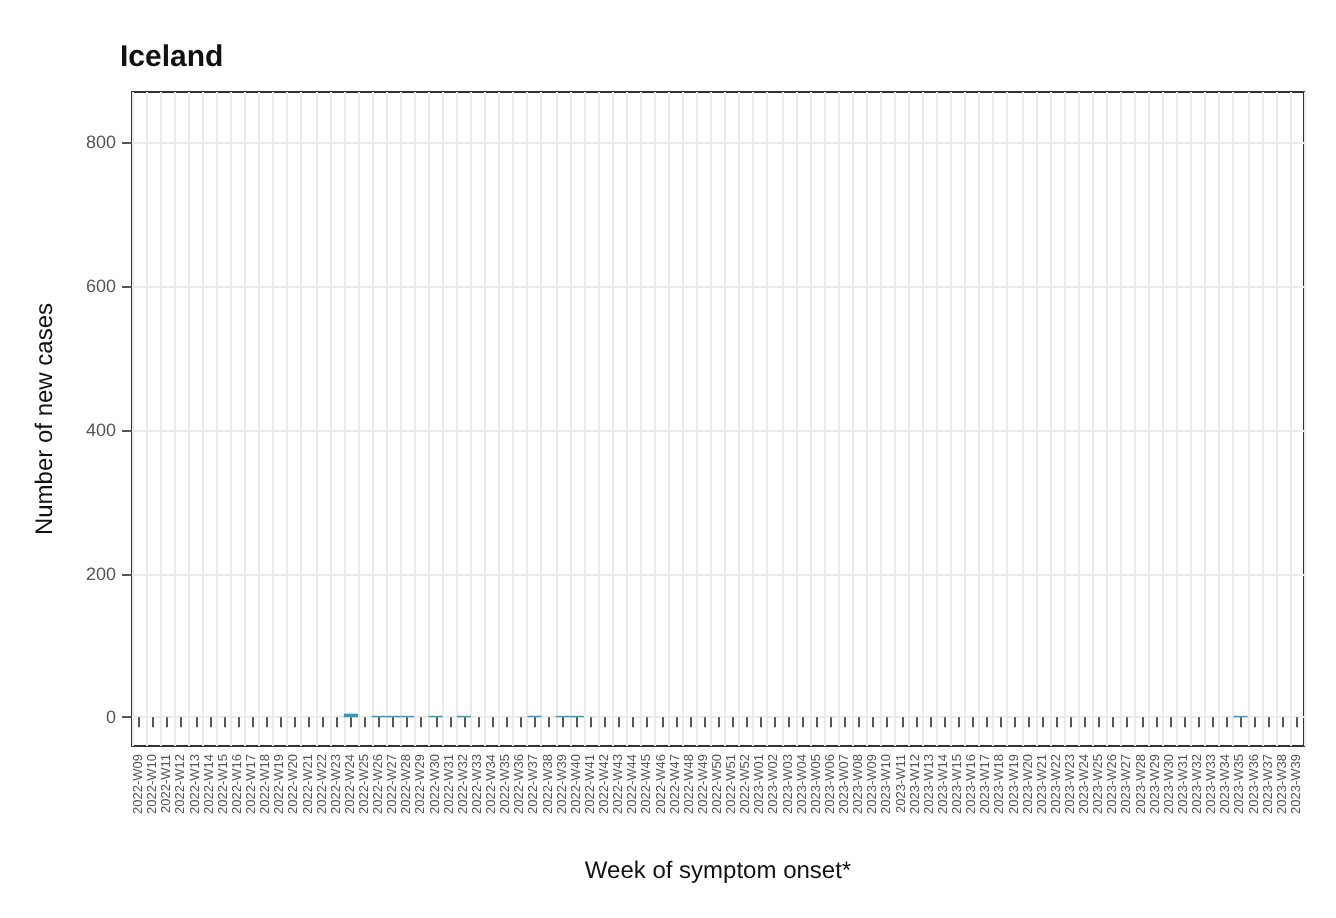 The width and height of the screenshot is (1336, 918). What do you see at coordinates (110, 717) in the screenshot?
I see `y-tick-label: 0` at bounding box center [110, 717].